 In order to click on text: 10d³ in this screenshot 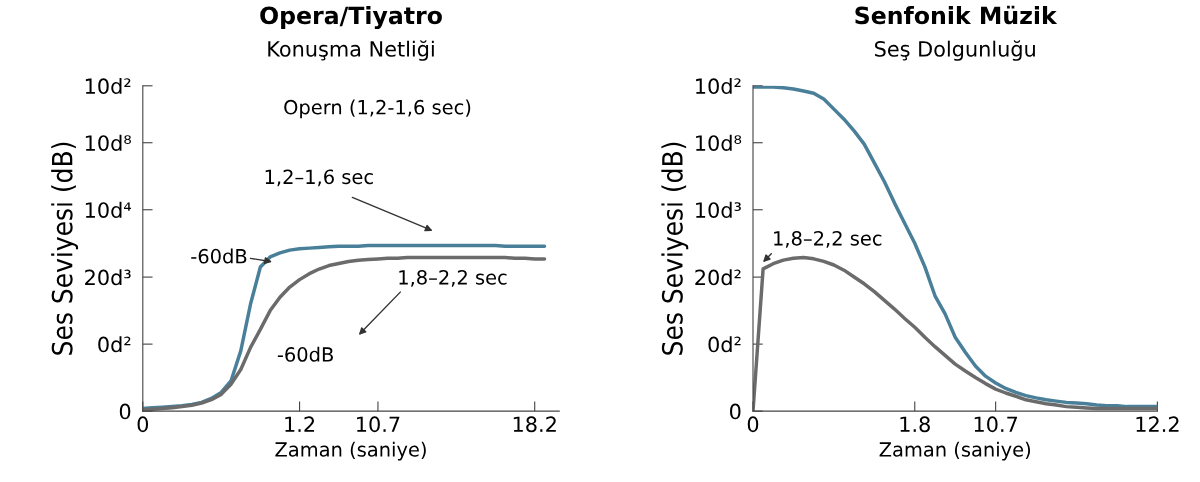, I will do `click(718, 209)`.